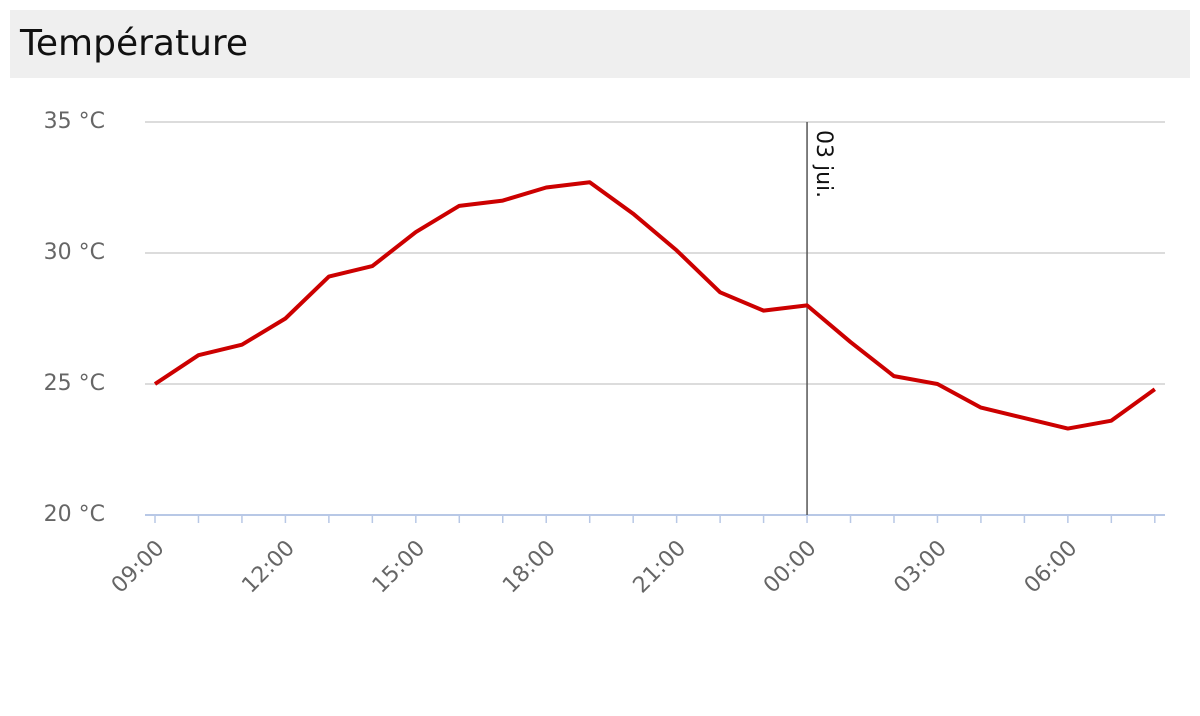 The width and height of the screenshot is (1200, 716). What do you see at coordinates (529, 567) in the screenshot?
I see `x-tick-label: 18:00` at bounding box center [529, 567].